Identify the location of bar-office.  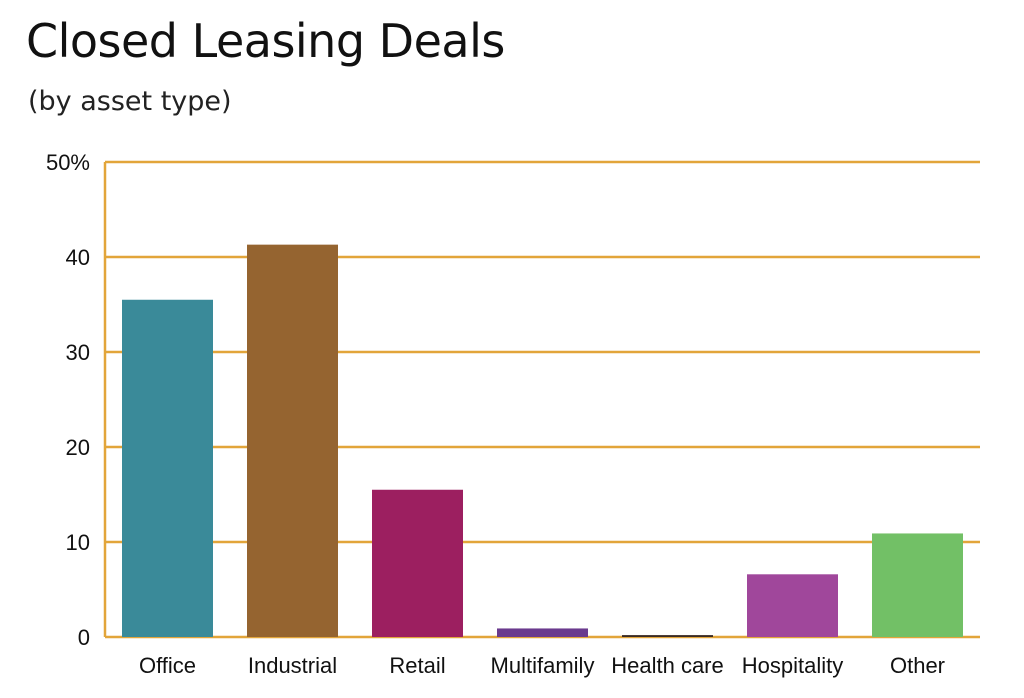
(167, 468).